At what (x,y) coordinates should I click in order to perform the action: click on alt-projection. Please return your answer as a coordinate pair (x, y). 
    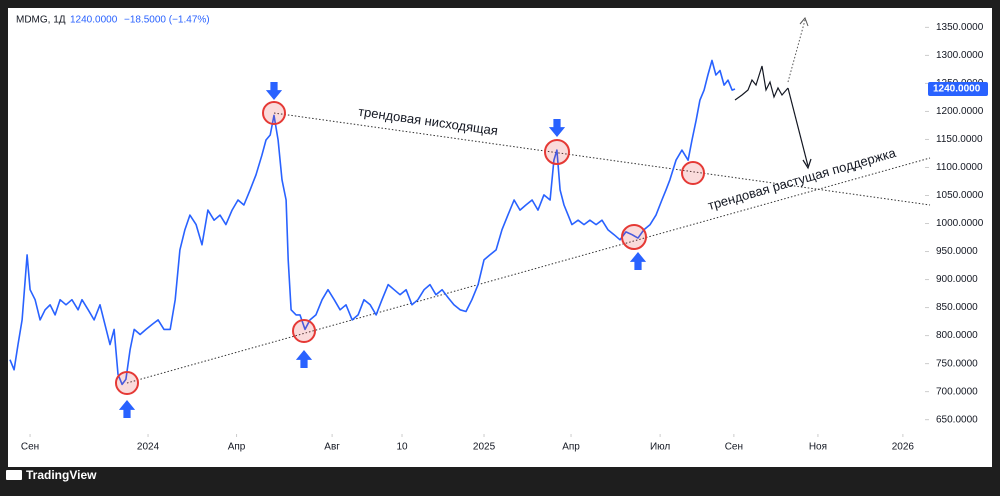
    Looking at the image, I should click on (796, 51).